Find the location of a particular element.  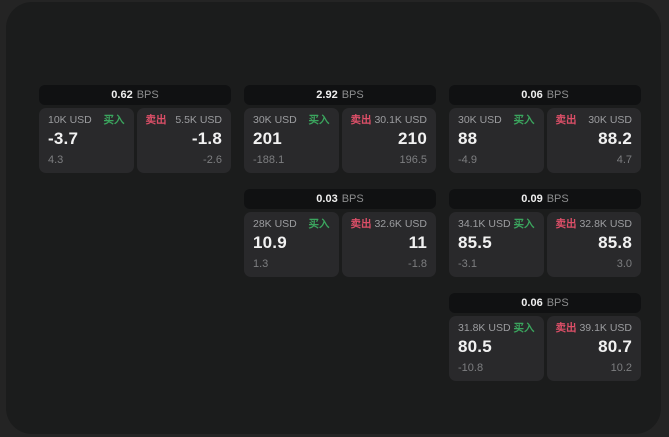

sell-price: 210 is located at coordinates (412, 138).